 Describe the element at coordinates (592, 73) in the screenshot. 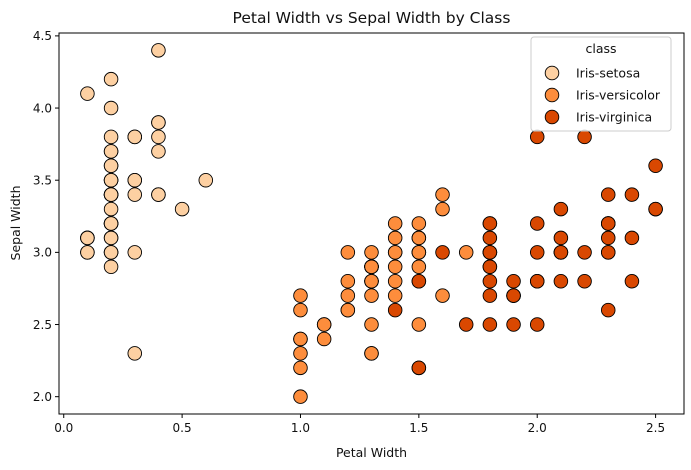

I see `legend-entry: Iris-setosa` at that location.